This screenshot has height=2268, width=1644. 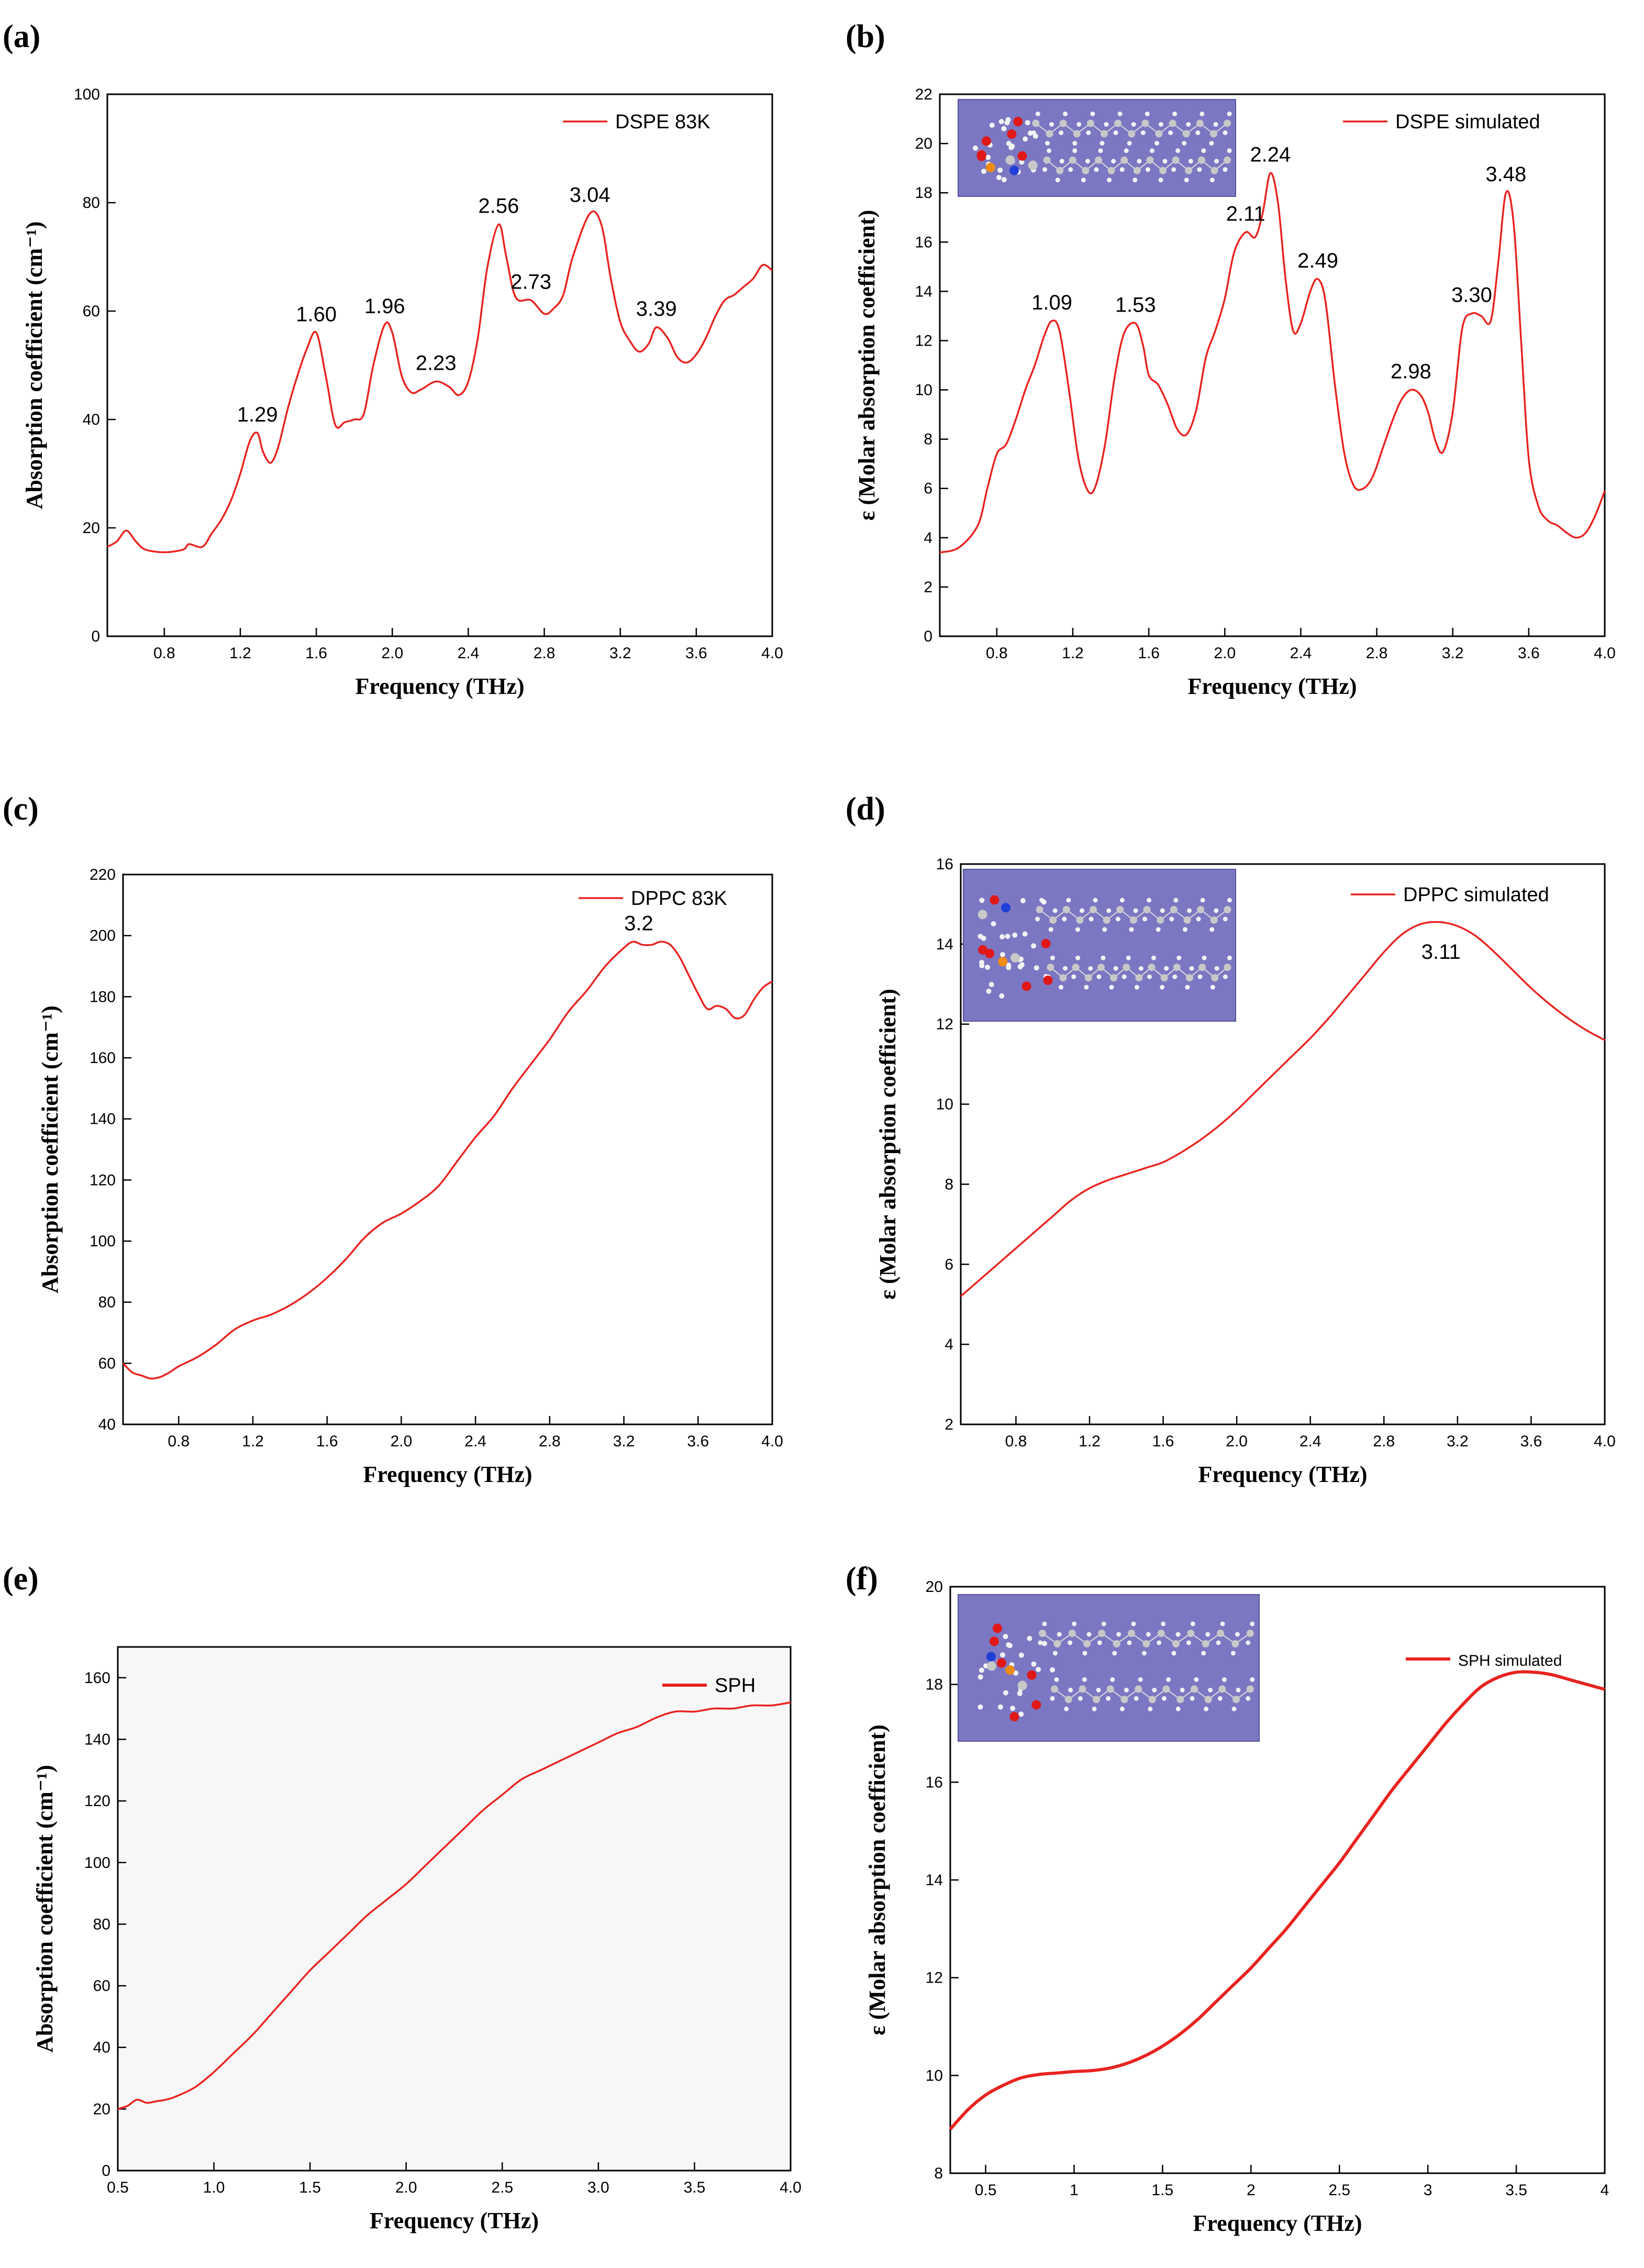 I want to click on series-line, so click(x=454, y=1905).